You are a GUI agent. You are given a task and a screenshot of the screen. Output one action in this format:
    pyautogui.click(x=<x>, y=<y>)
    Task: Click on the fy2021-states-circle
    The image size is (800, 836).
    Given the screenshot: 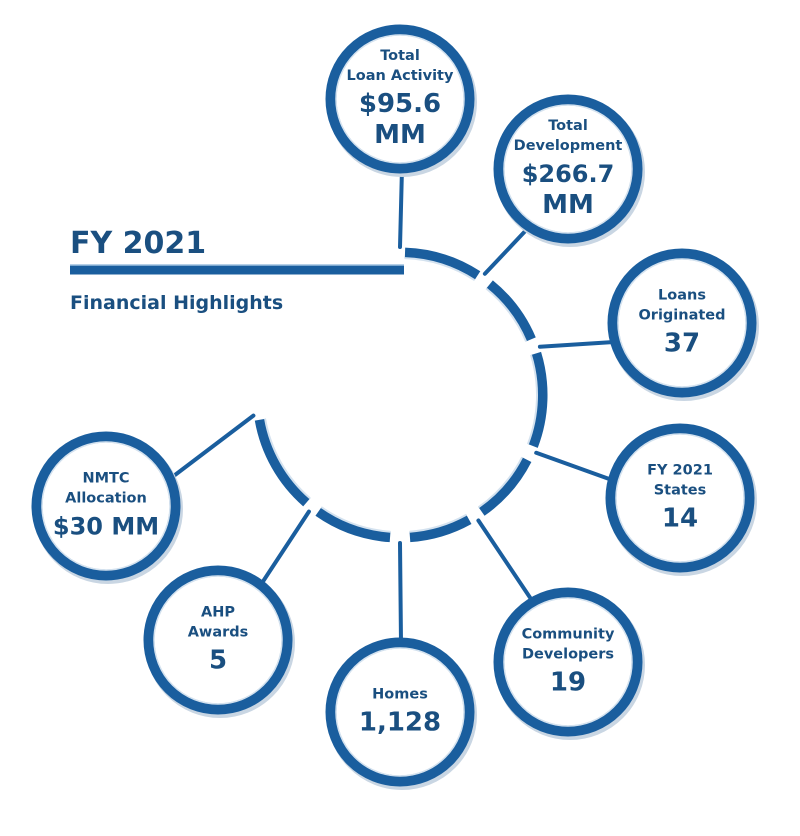 What is the action you would take?
    pyautogui.click(x=680, y=498)
    